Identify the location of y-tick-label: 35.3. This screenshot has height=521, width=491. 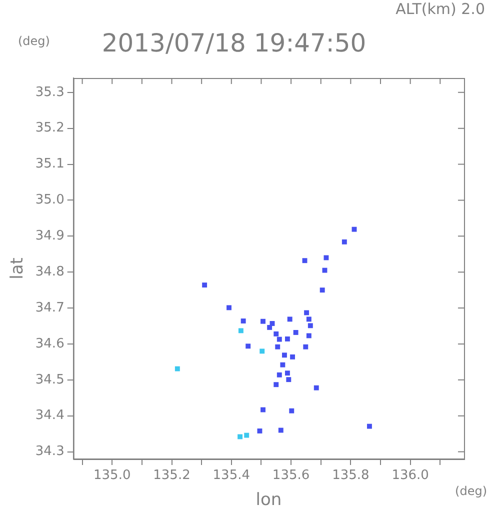
(49, 92).